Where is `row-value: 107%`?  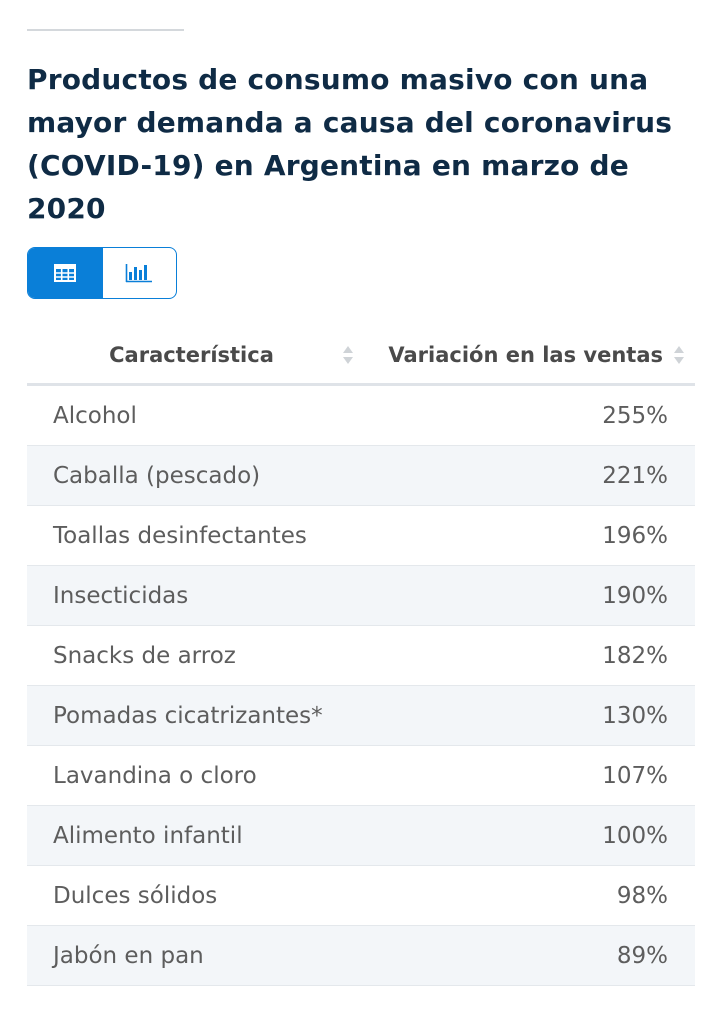 row-value: 107% is located at coordinates (528, 775).